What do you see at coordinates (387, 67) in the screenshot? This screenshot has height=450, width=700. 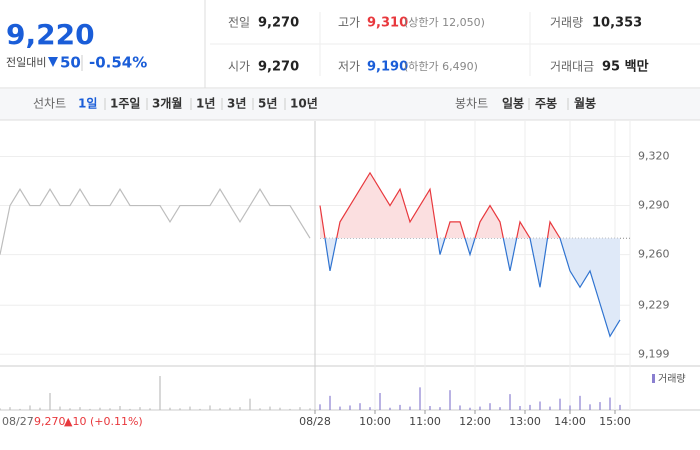 I see `stat-value: 9,190` at bounding box center [387, 67].